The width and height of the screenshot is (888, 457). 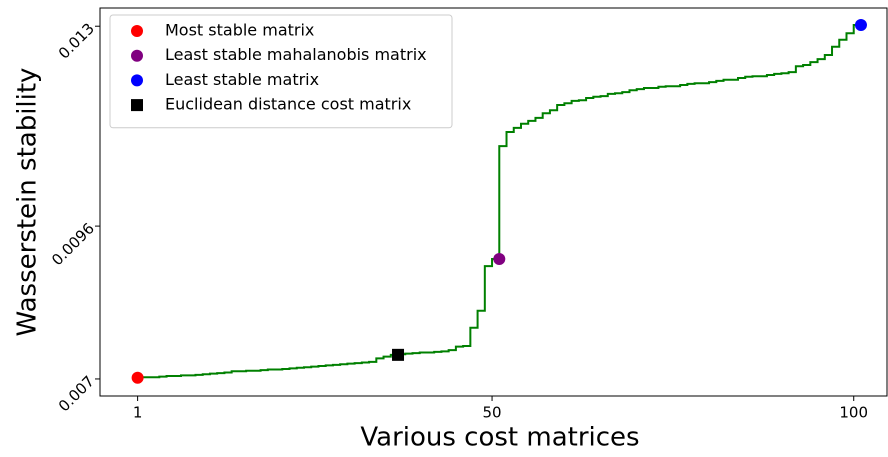 I want to click on legend-box, so click(x=281, y=71).